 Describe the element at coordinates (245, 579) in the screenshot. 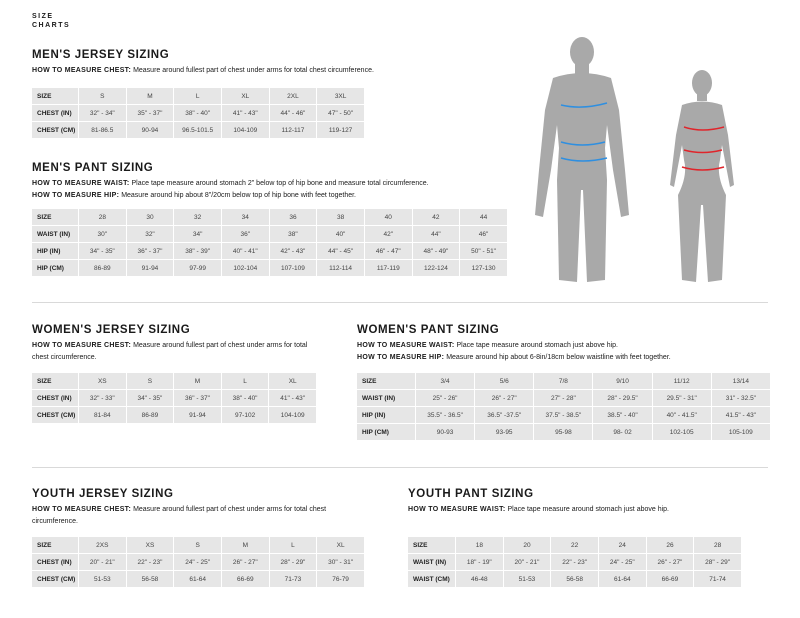

I see `table-cell: 66-69` at that location.